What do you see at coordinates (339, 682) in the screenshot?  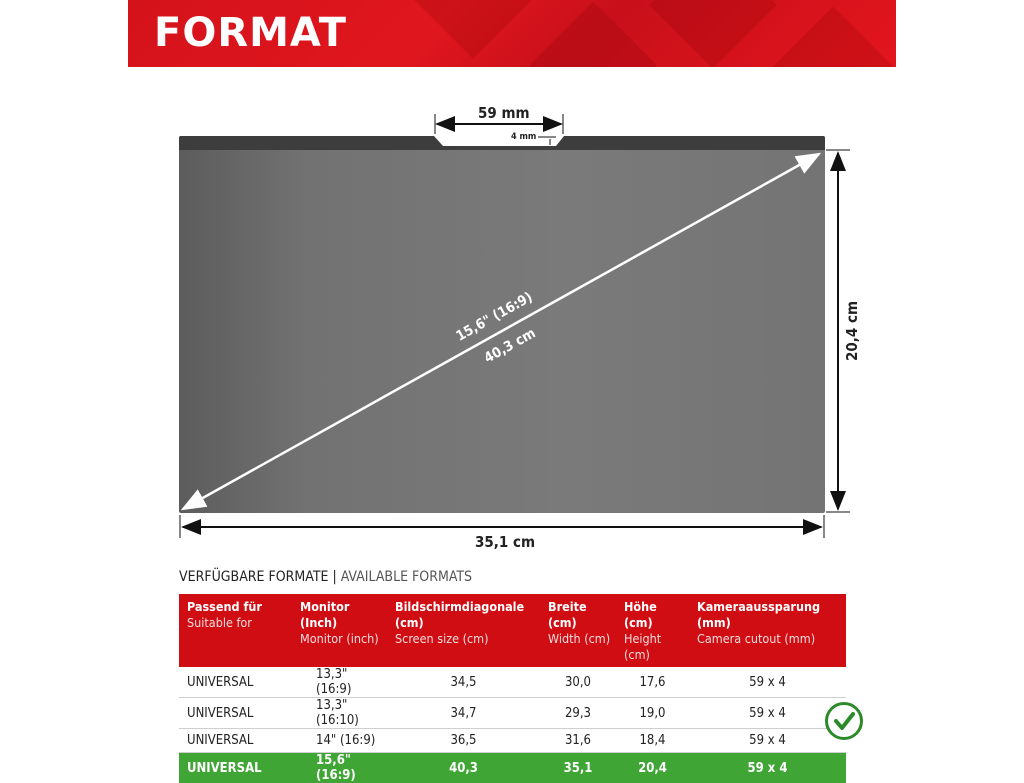 I see `table-cell: 13,3" (16:9)` at bounding box center [339, 682].